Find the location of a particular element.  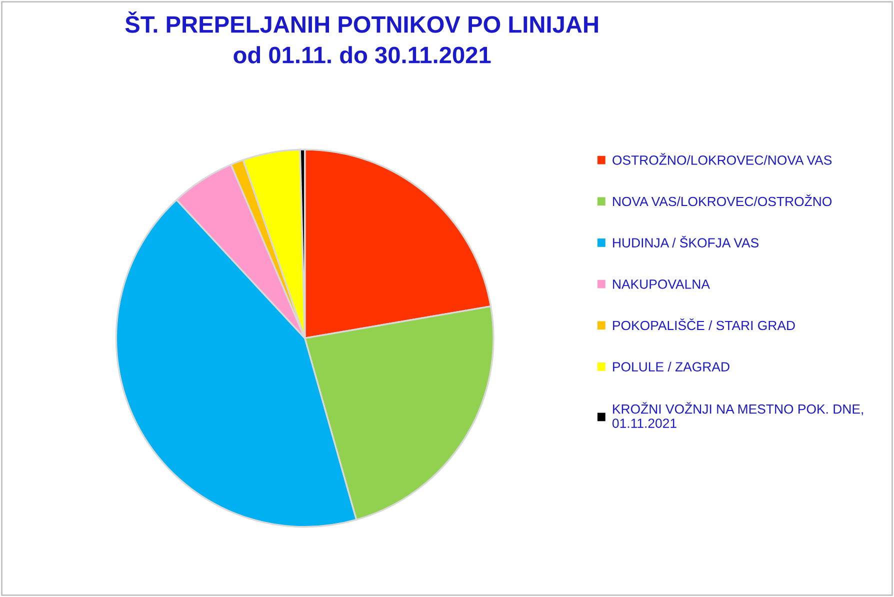

legend-label: NOVA VAS/LOKROVEC/OSTROŽNO is located at coordinates (722, 200).